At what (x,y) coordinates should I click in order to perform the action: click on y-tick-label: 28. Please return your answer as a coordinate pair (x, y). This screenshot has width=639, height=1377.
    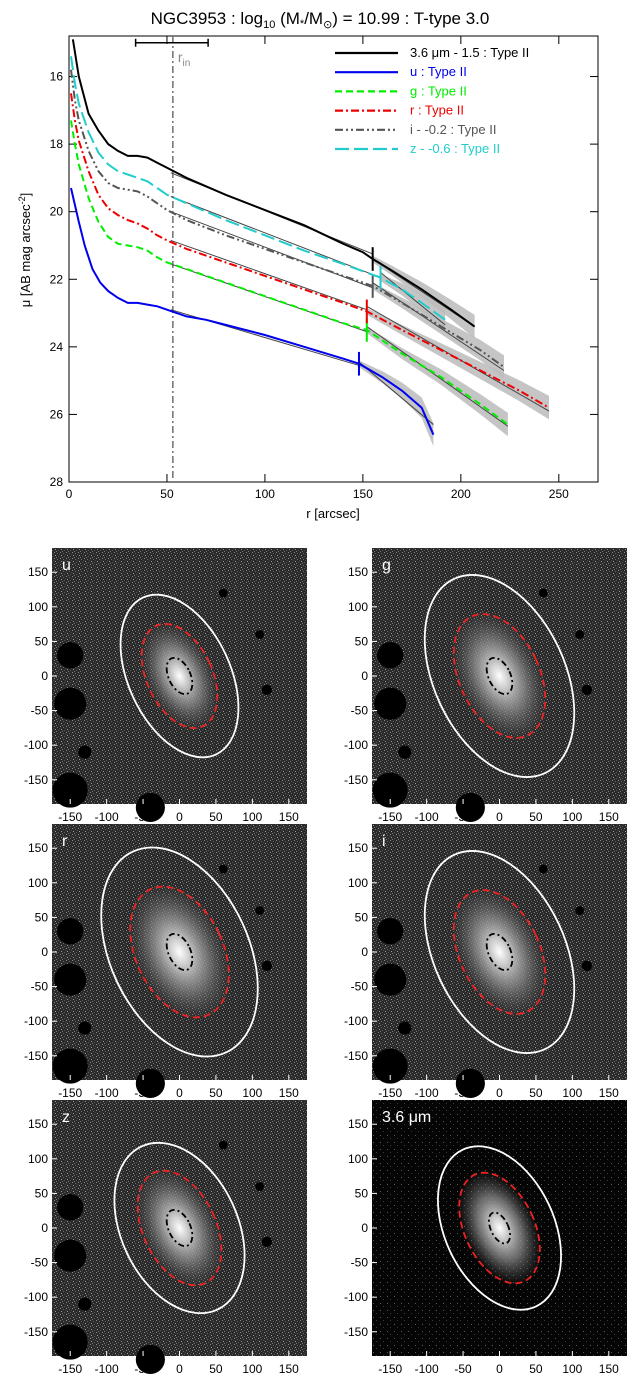
    Looking at the image, I should click on (57, 482).